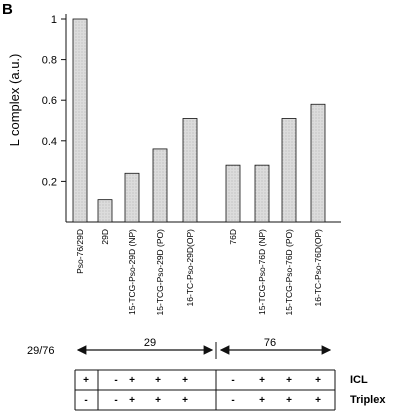 The height and width of the screenshot is (414, 402). What do you see at coordinates (262, 272) in the screenshot?
I see `category-label: 15-TCG-Pso-76D (NP)` at bounding box center [262, 272].